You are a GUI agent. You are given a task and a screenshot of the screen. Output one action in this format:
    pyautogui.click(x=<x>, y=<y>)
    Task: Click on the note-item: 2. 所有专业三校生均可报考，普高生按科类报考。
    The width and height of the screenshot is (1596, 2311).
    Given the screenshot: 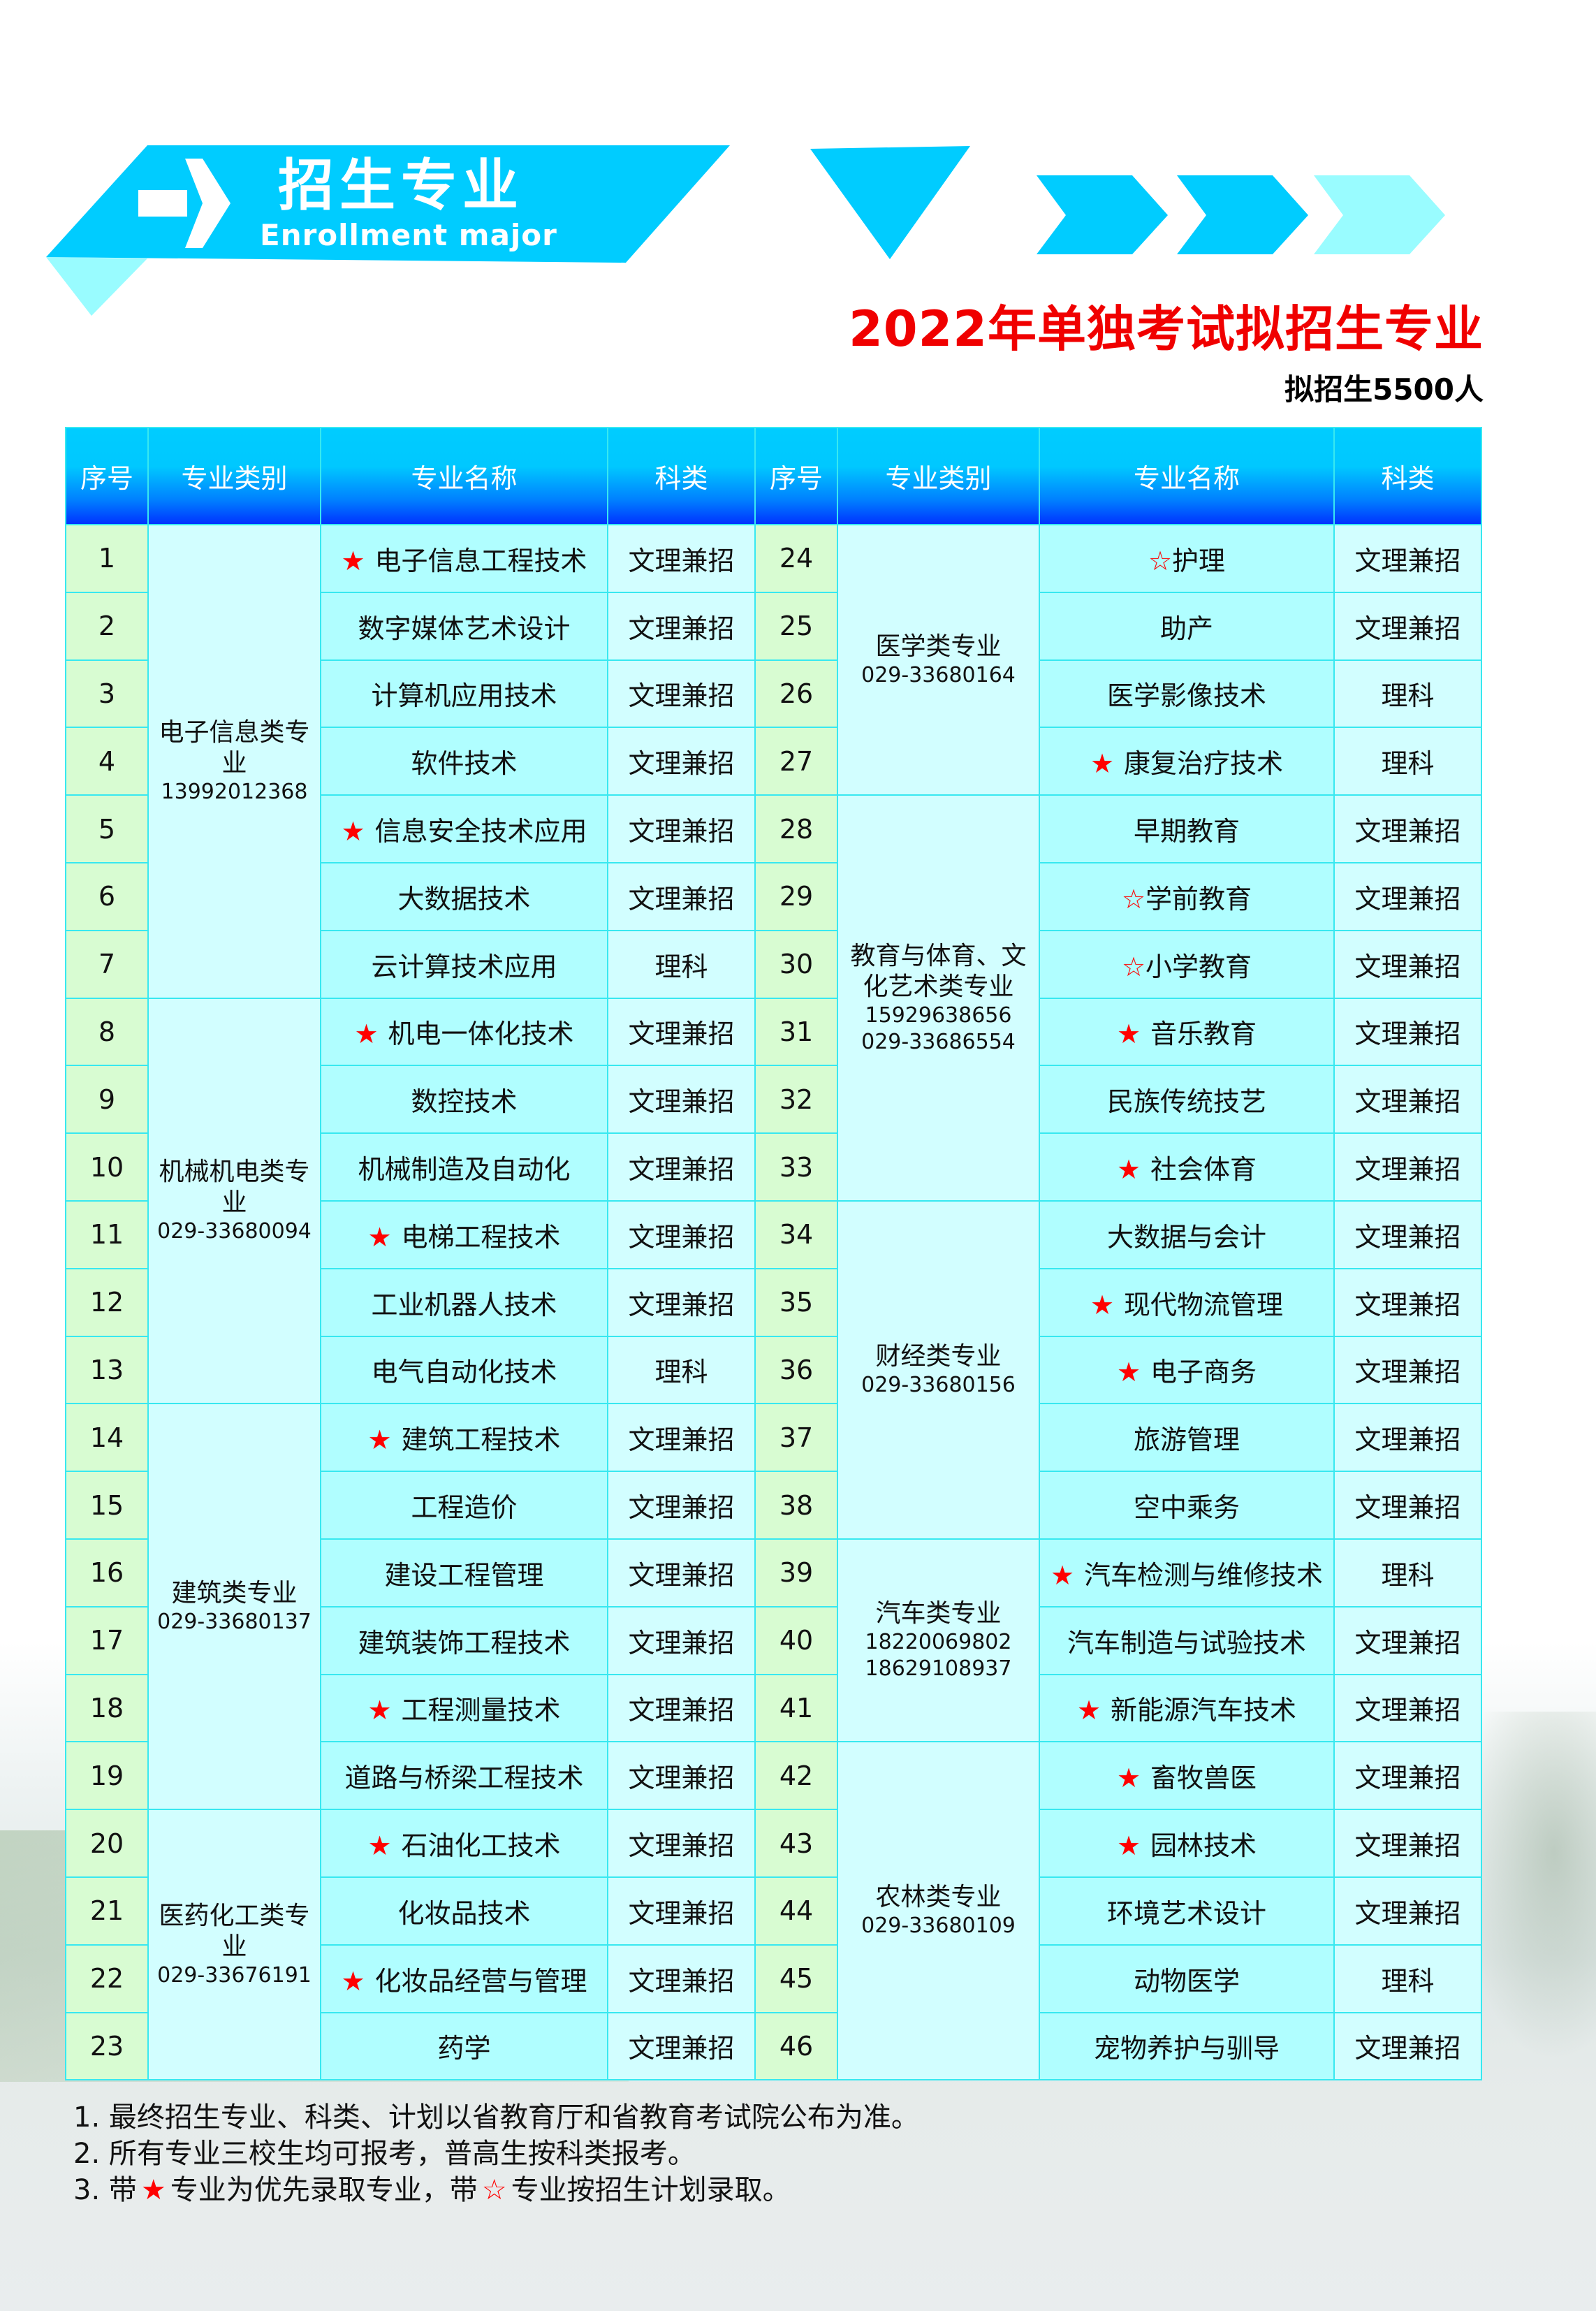 What is the action you would take?
    pyautogui.click(x=385, y=2154)
    